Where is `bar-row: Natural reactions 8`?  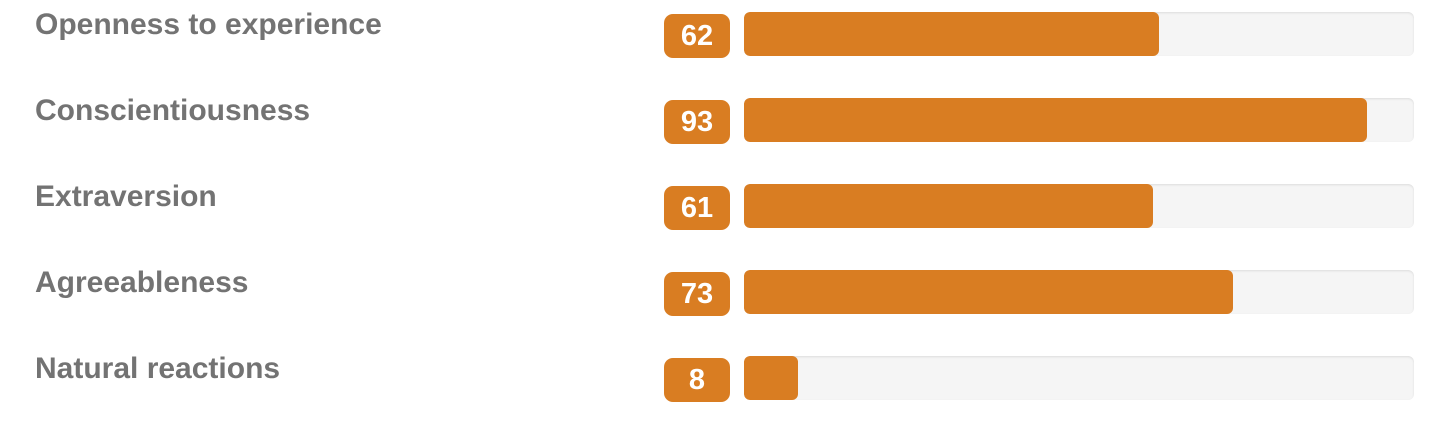 bar-row: Natural reactions 8 is located at coordinates (723, 377).